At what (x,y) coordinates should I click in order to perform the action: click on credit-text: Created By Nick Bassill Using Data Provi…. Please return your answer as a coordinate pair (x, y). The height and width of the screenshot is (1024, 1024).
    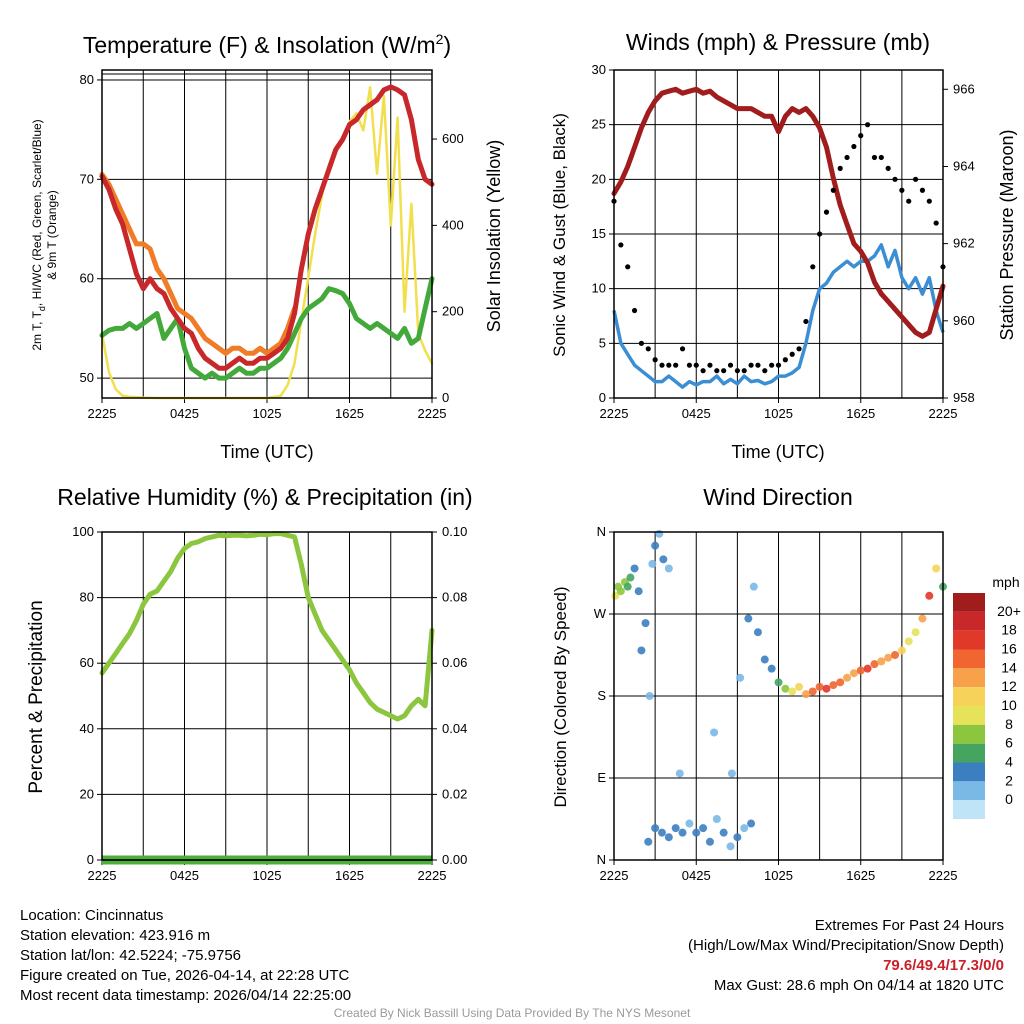
    Looking at the image, I should click on (512, 1013).